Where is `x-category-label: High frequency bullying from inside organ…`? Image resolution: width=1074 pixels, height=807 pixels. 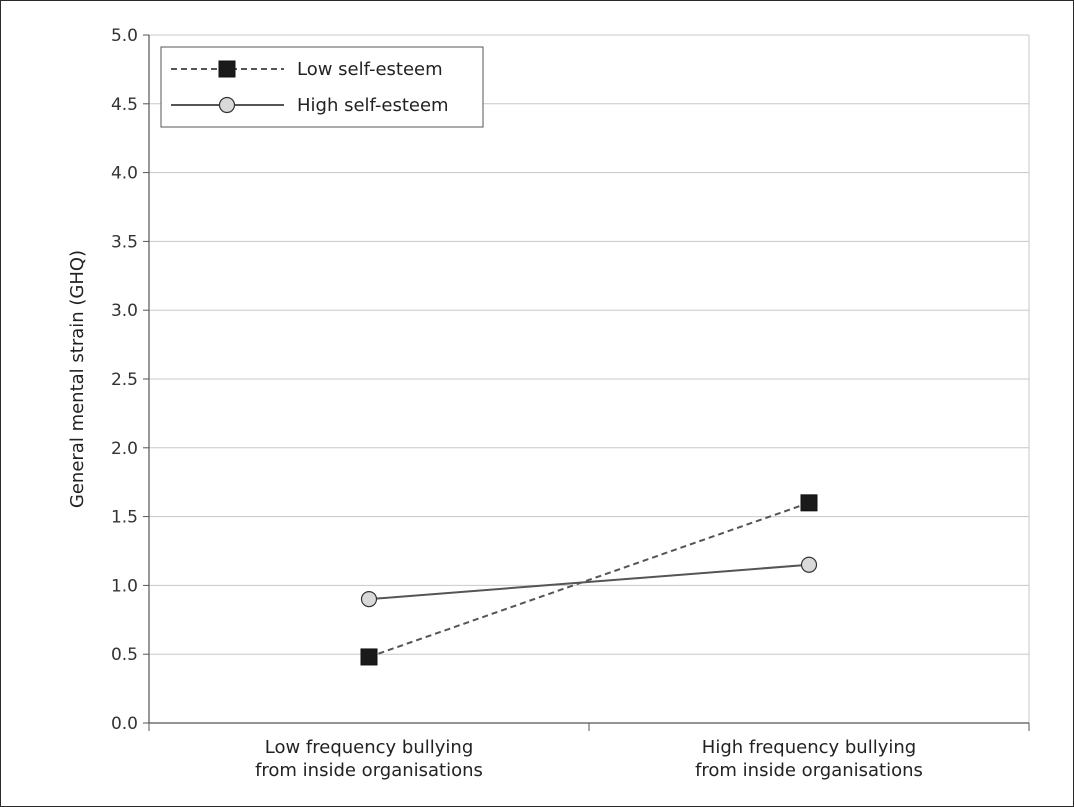
x-category-label: High frequency bullying from inside organ… is located at coordinates (809, 759).